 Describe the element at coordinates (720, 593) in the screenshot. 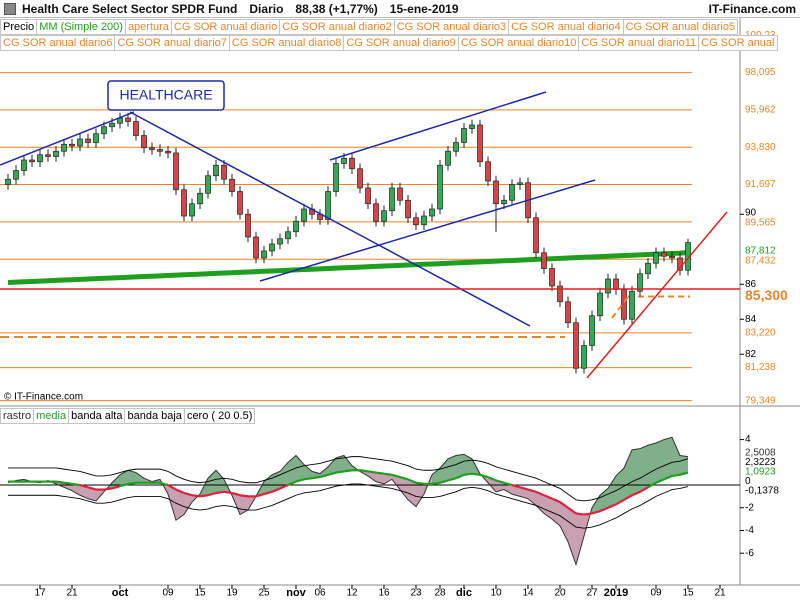

I see `x-tick-label: 21` at that location.